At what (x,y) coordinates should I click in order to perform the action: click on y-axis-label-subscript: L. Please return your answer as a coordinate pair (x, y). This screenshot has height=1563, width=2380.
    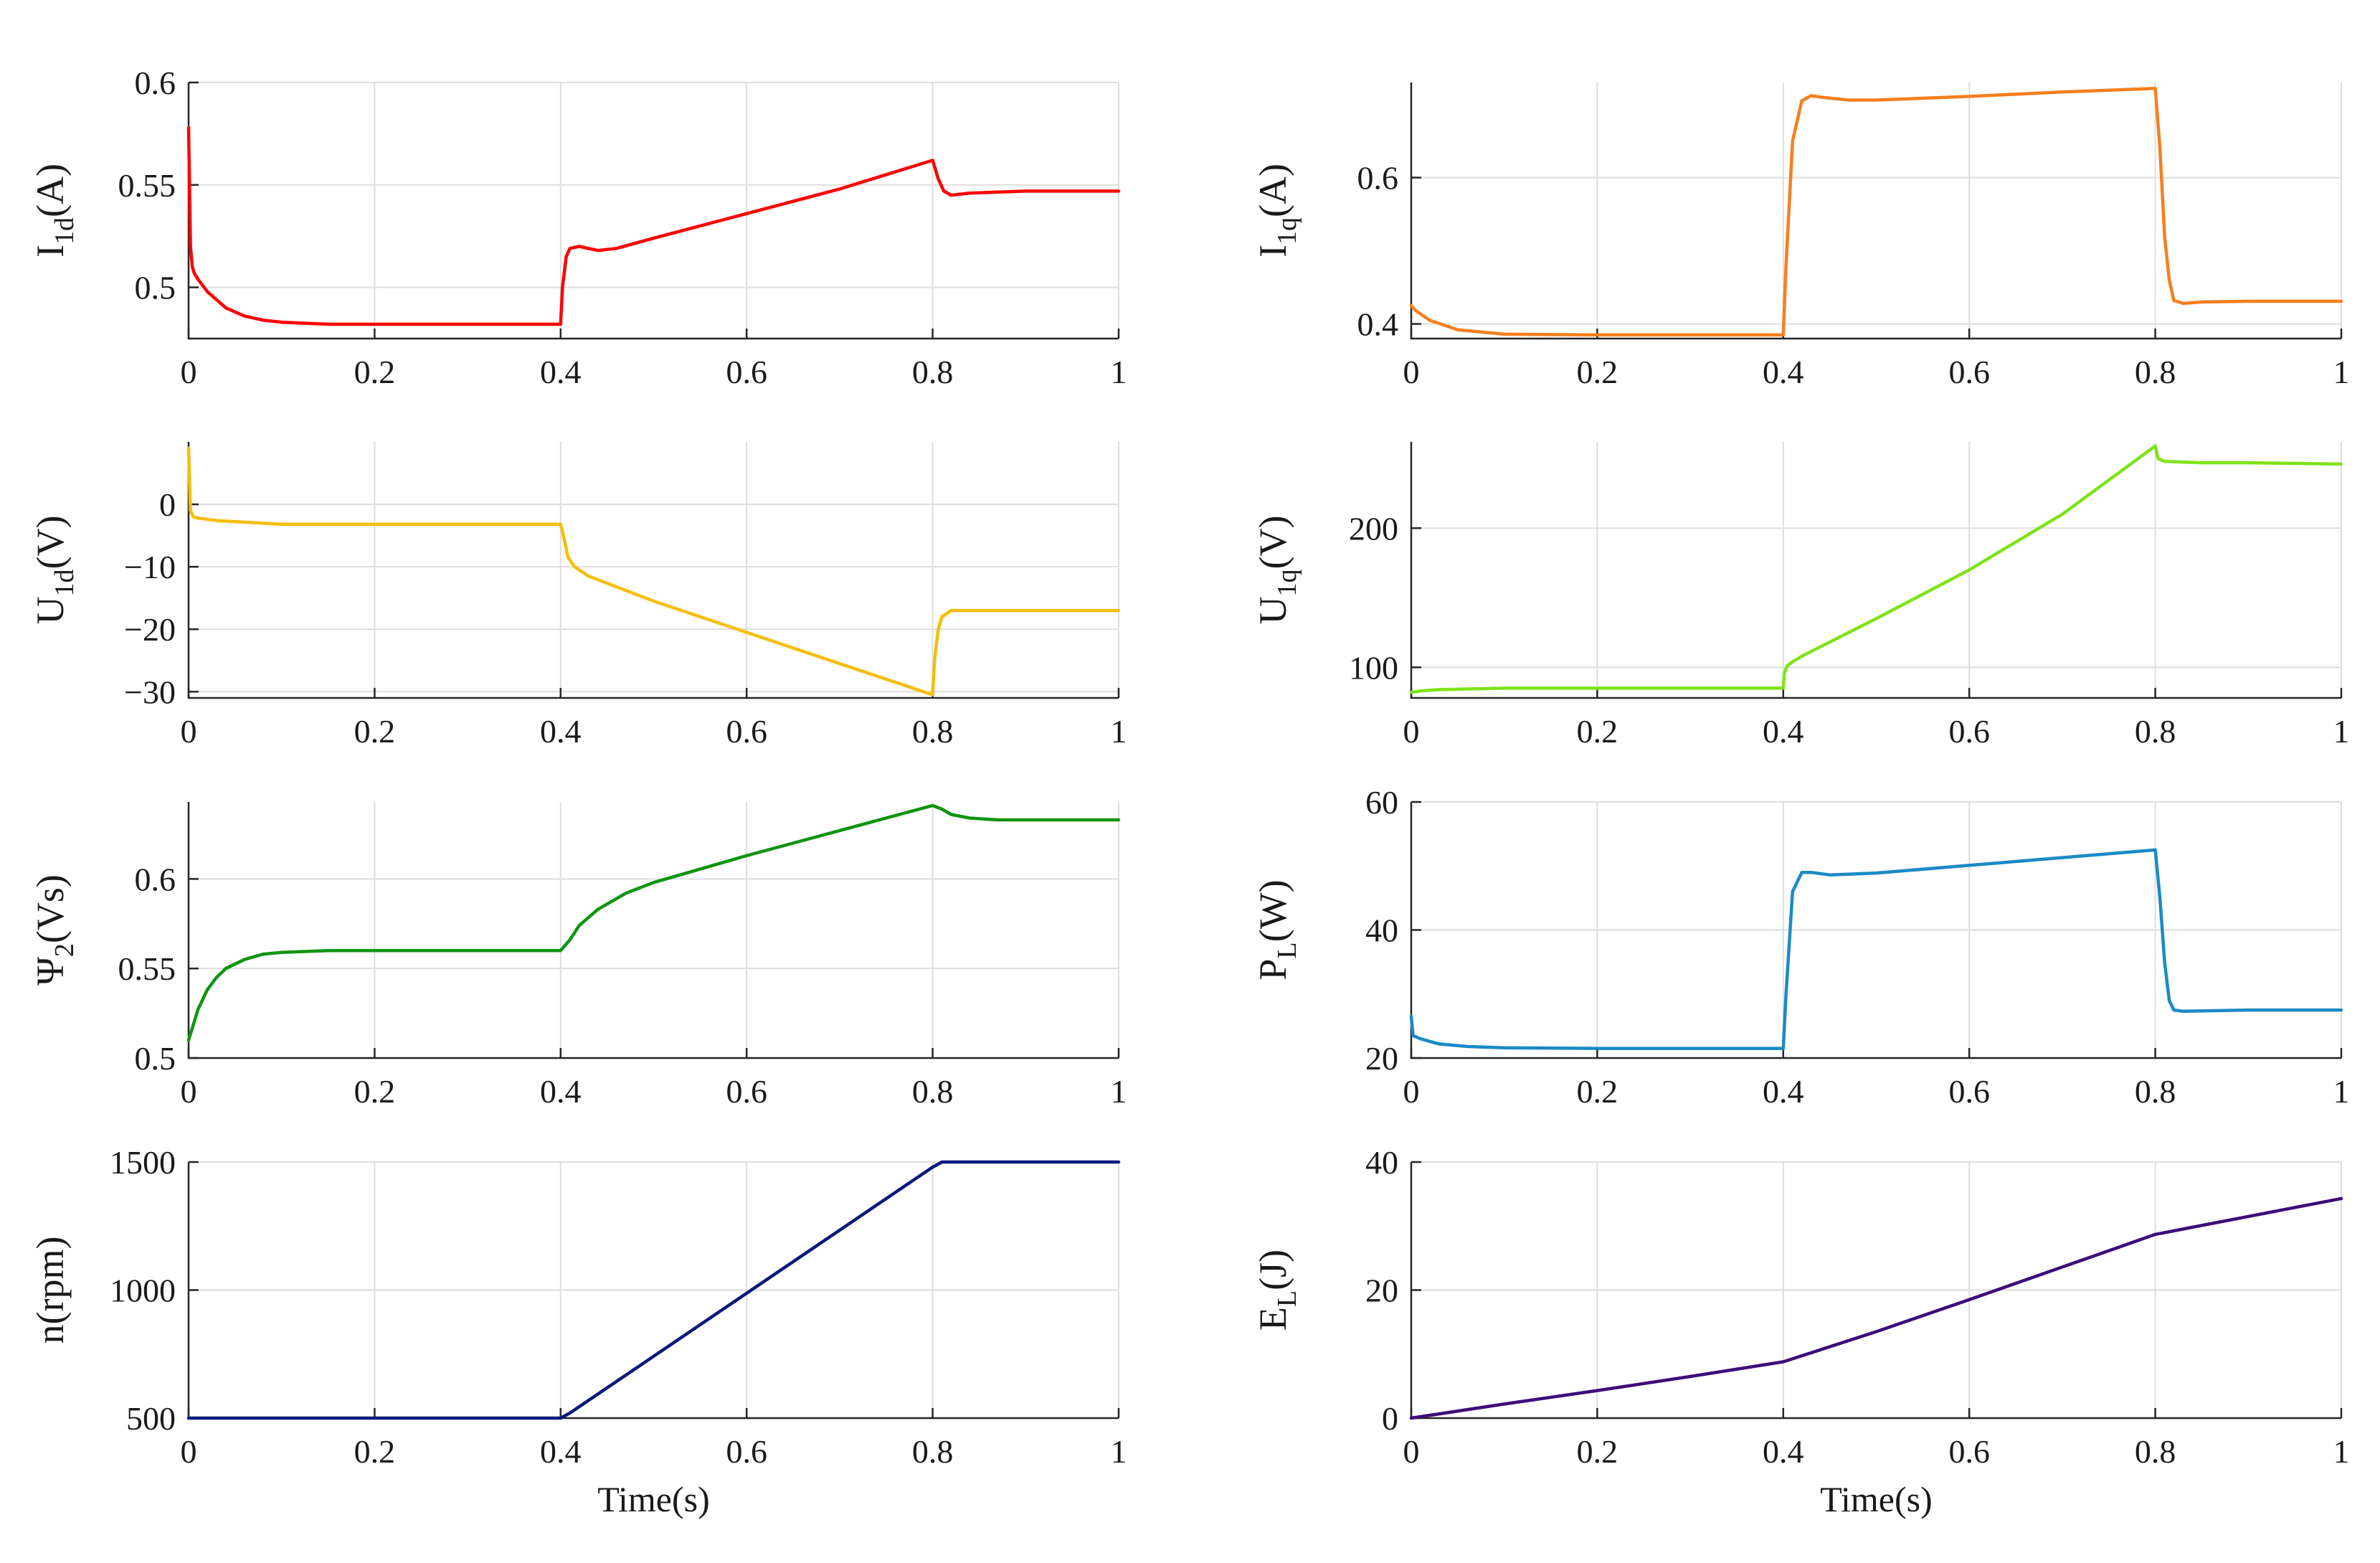
    Looking at the image, I should click on (1287, 950).